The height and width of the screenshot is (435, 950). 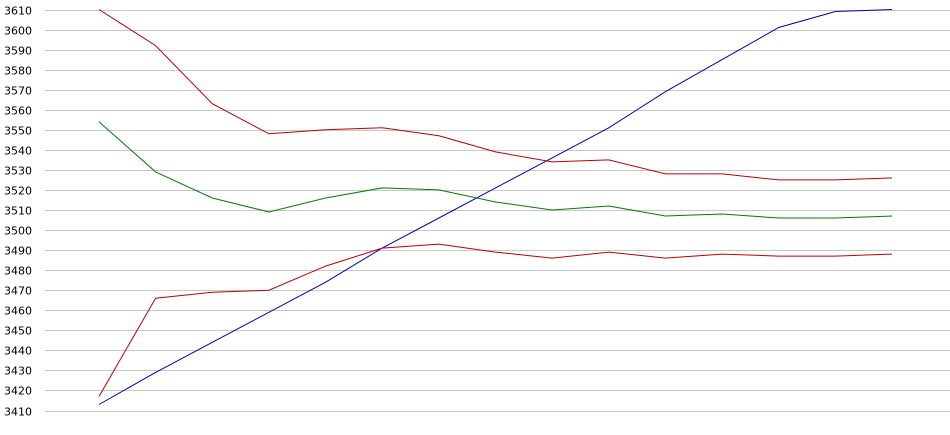 What do you see at coordinates (18, 171) in the screenshot?
I see `y-tick-label: 3530` at bounding box center [18, 171].